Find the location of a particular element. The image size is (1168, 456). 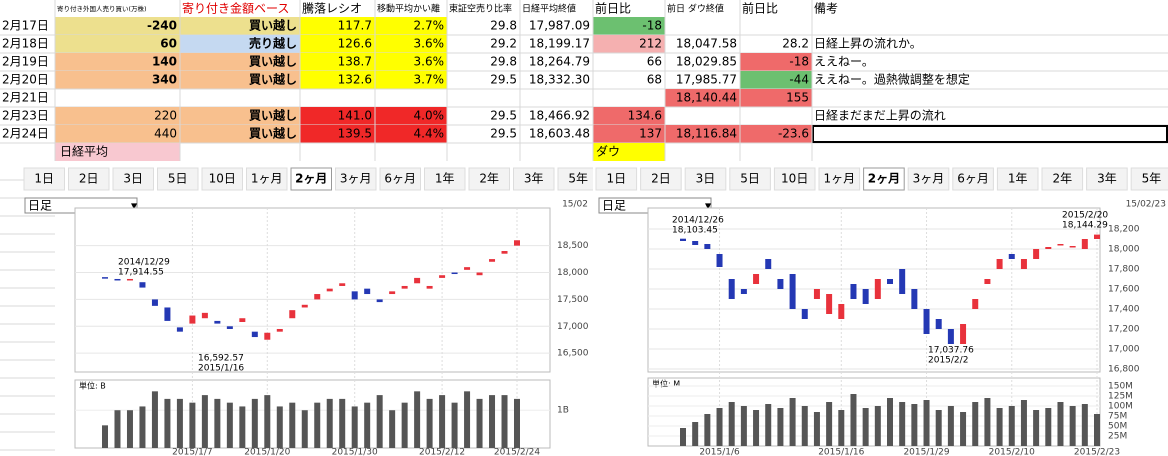

cell: 440 is located at coordinates (165, 134).